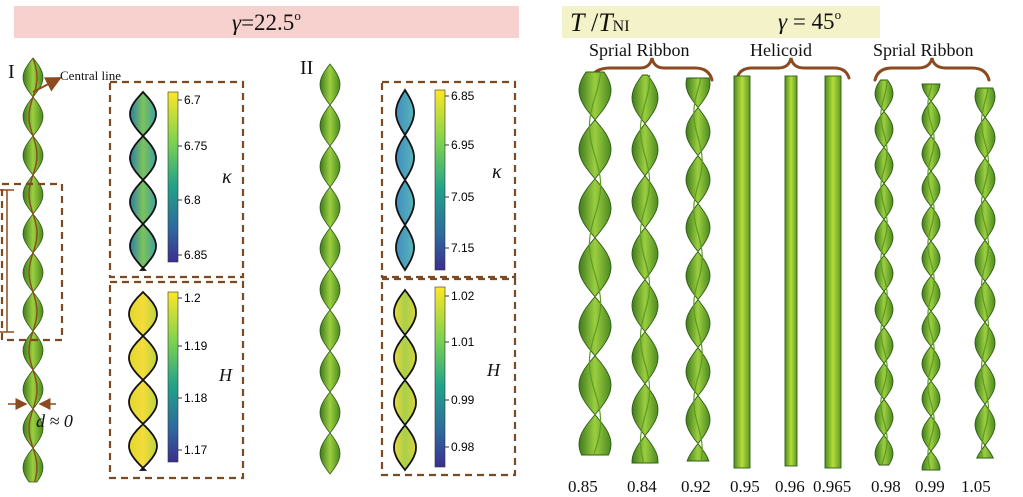 The height and width of the screenshot is (497, 1023). I want to click on svg-text: 0.98, so click(463, 447).